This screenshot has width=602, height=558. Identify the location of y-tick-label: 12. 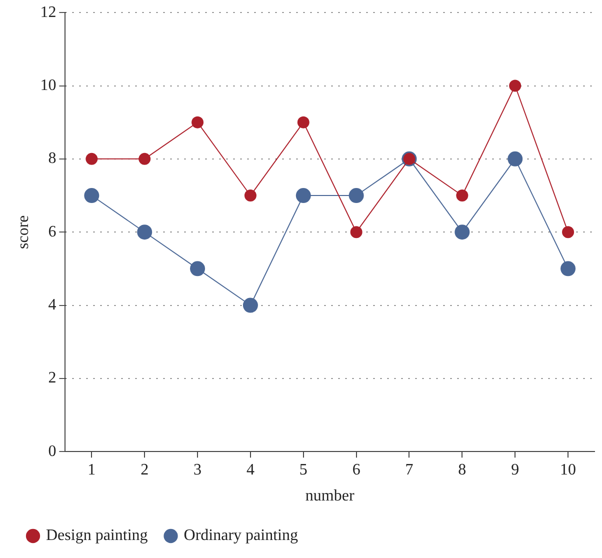
(48, 12).